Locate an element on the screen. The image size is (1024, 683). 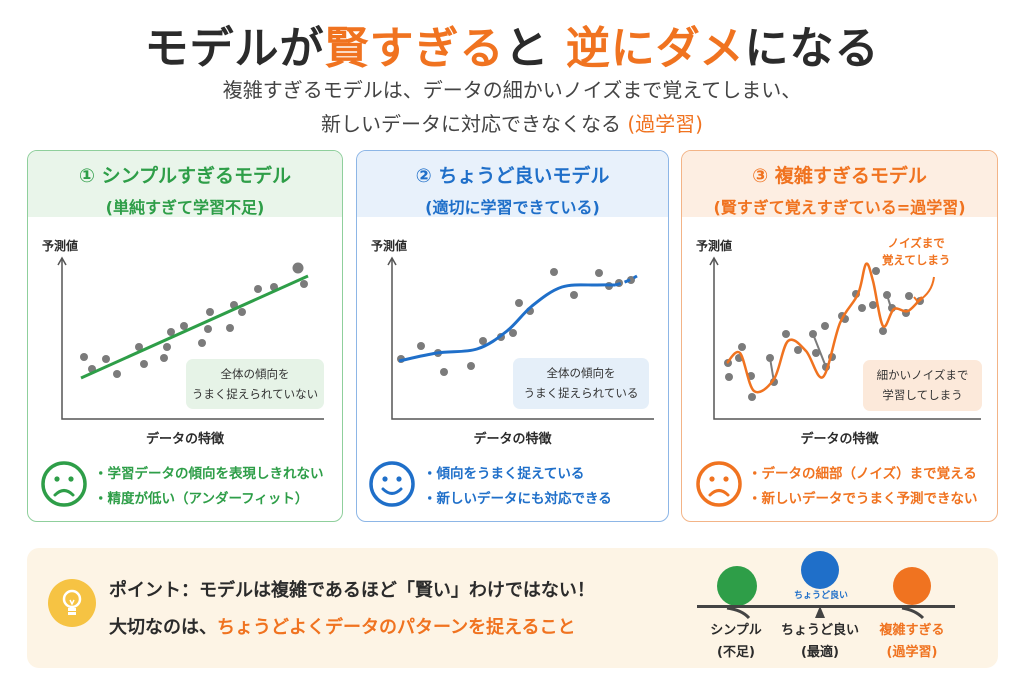
bullet: ・学習データの傾向を表現しきれない is located at coordinates (209, 474).